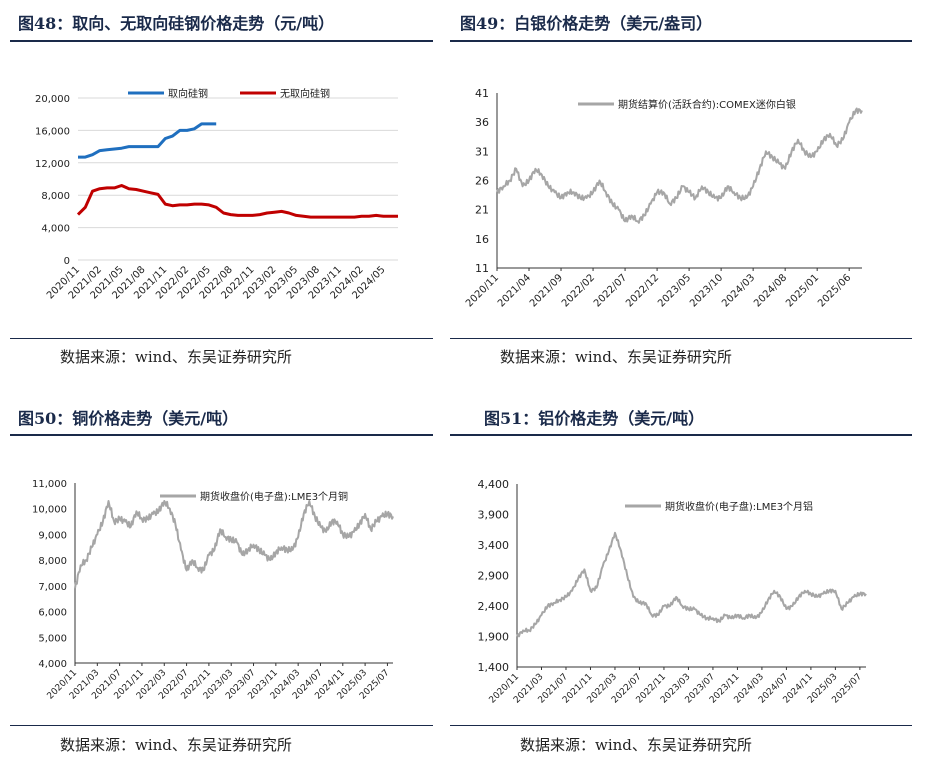  Describe the element at coordinates (52, 131) in the screenshot. I see `y-tick-label: 16,000` at that location.